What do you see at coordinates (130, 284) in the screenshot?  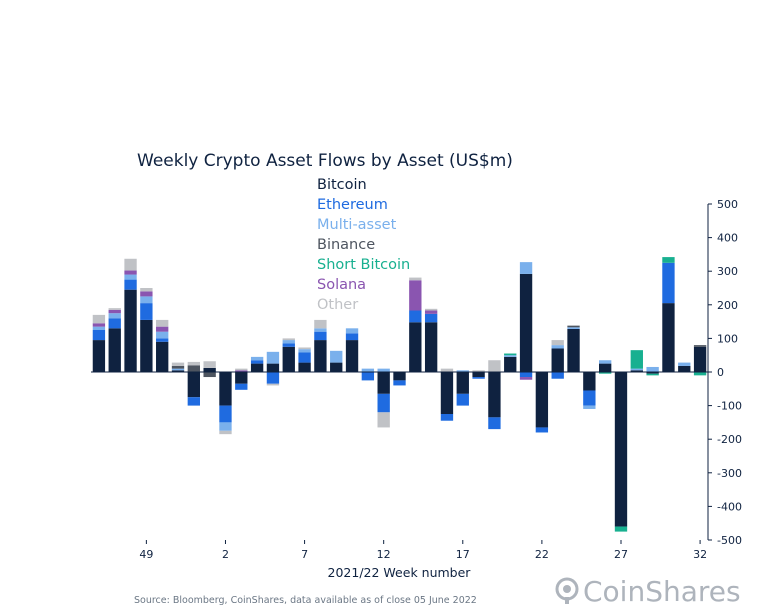 I see `bar-week-3-ethereum` at bounding box center [130, 284].